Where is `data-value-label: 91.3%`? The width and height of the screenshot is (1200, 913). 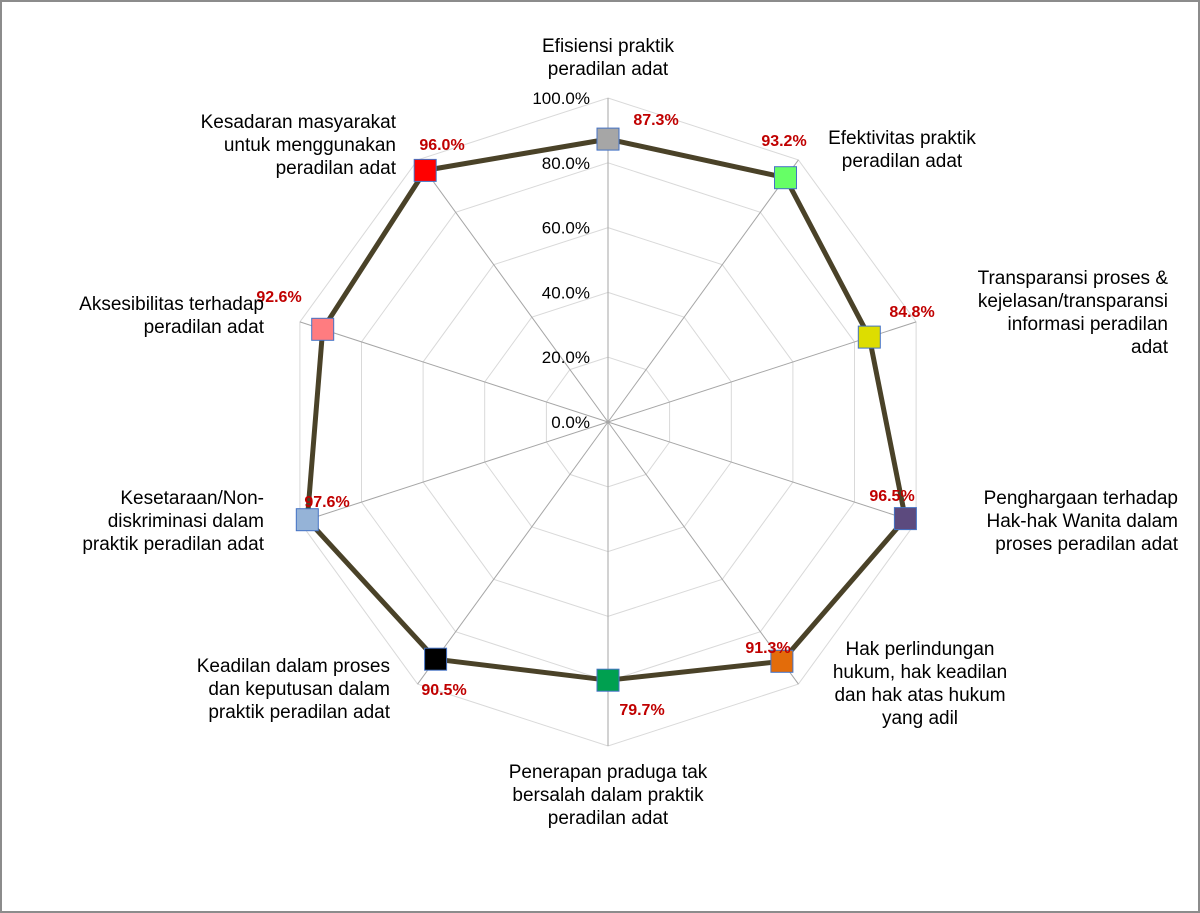
data-value-label: 91.3% is located at coordinates (767, 648).